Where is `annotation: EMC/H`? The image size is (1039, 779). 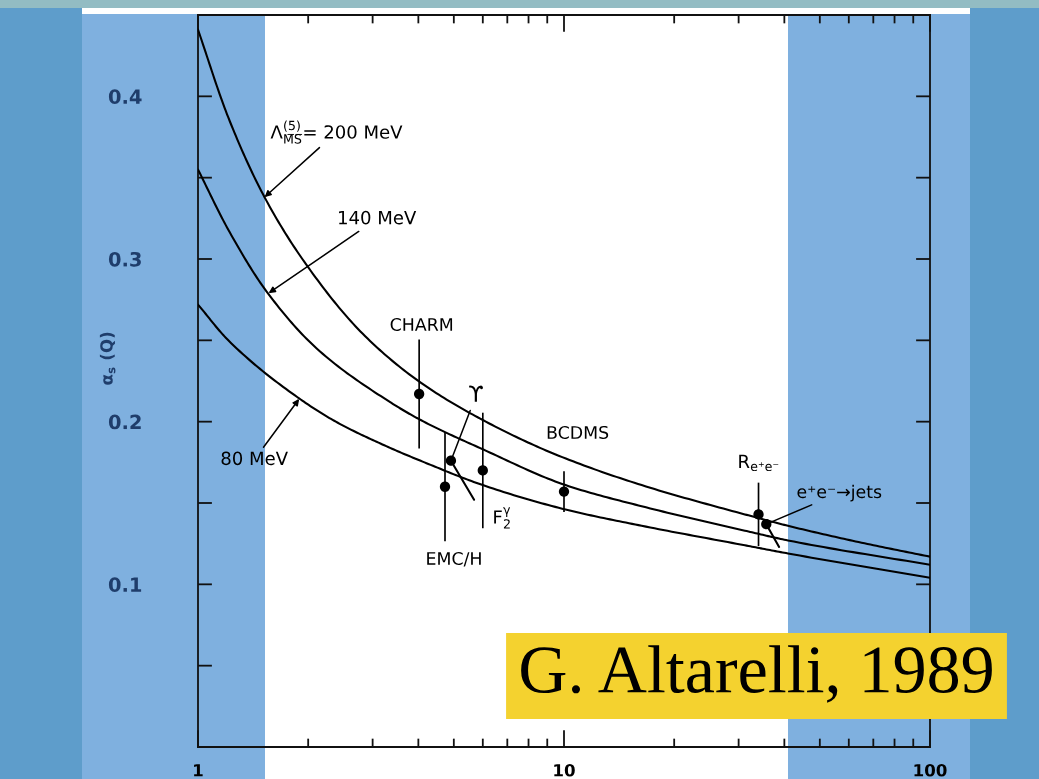
annotation: EMC/H is located at coordinates (454, 559).